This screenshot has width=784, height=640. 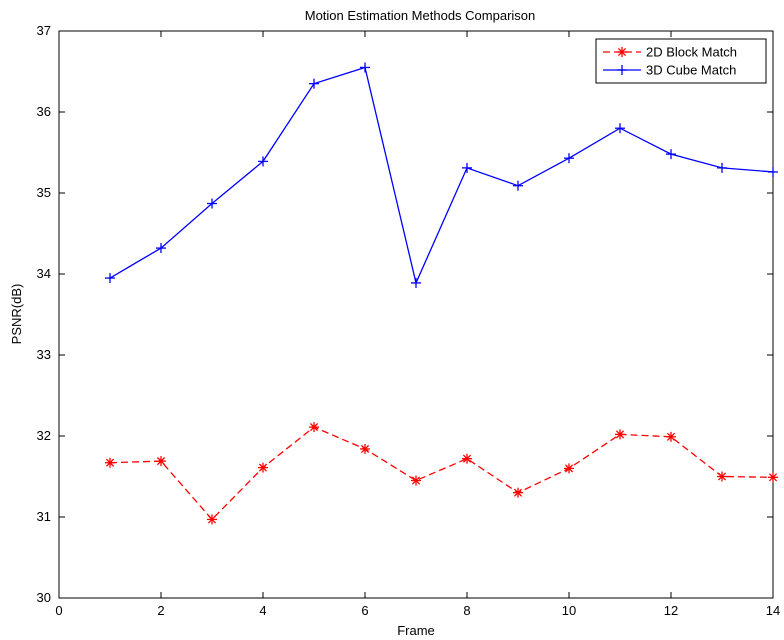 What do you see at coordinates (364, 610) in the screenshot?
I see `x-tick-label: 6` at bounding box center [364, 610].